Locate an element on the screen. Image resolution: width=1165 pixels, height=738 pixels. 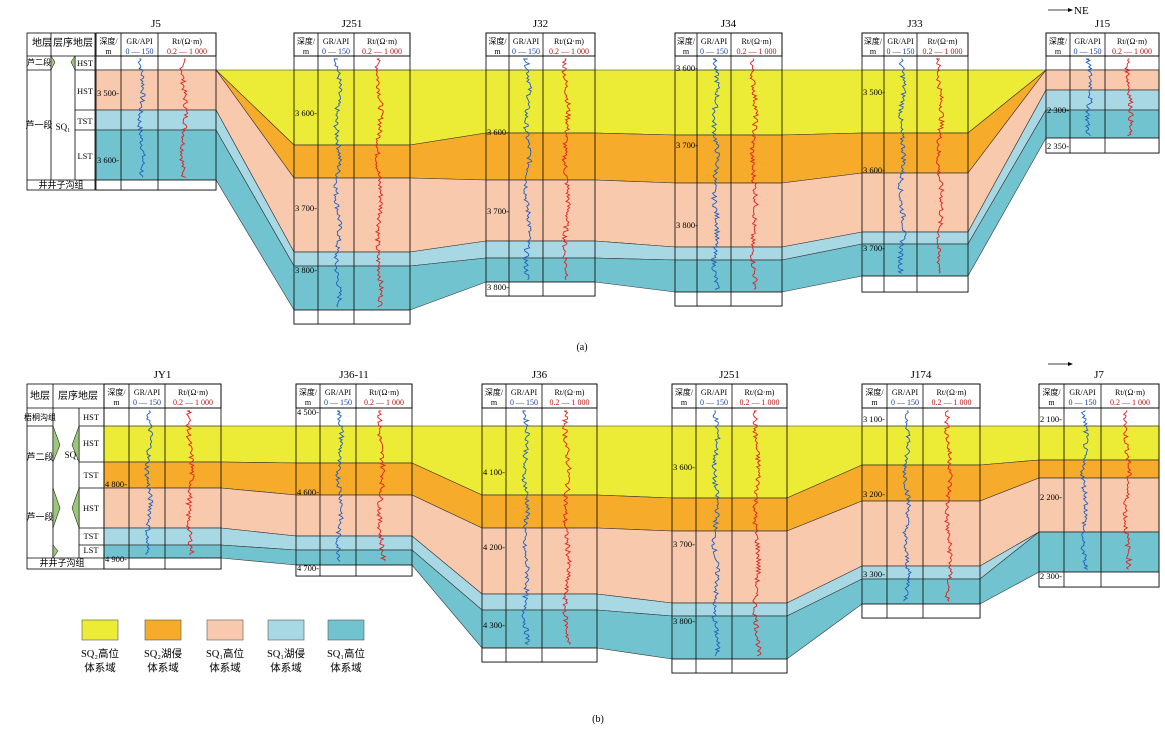
depth-tick-label: 4 900- is located at coordinates (116, 559).